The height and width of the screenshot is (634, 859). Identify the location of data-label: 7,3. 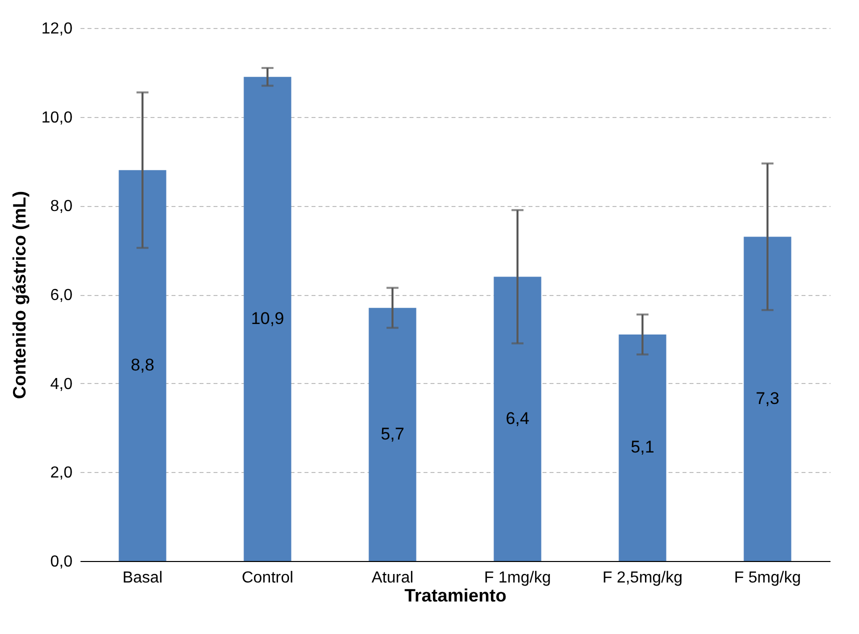
(768, 398).